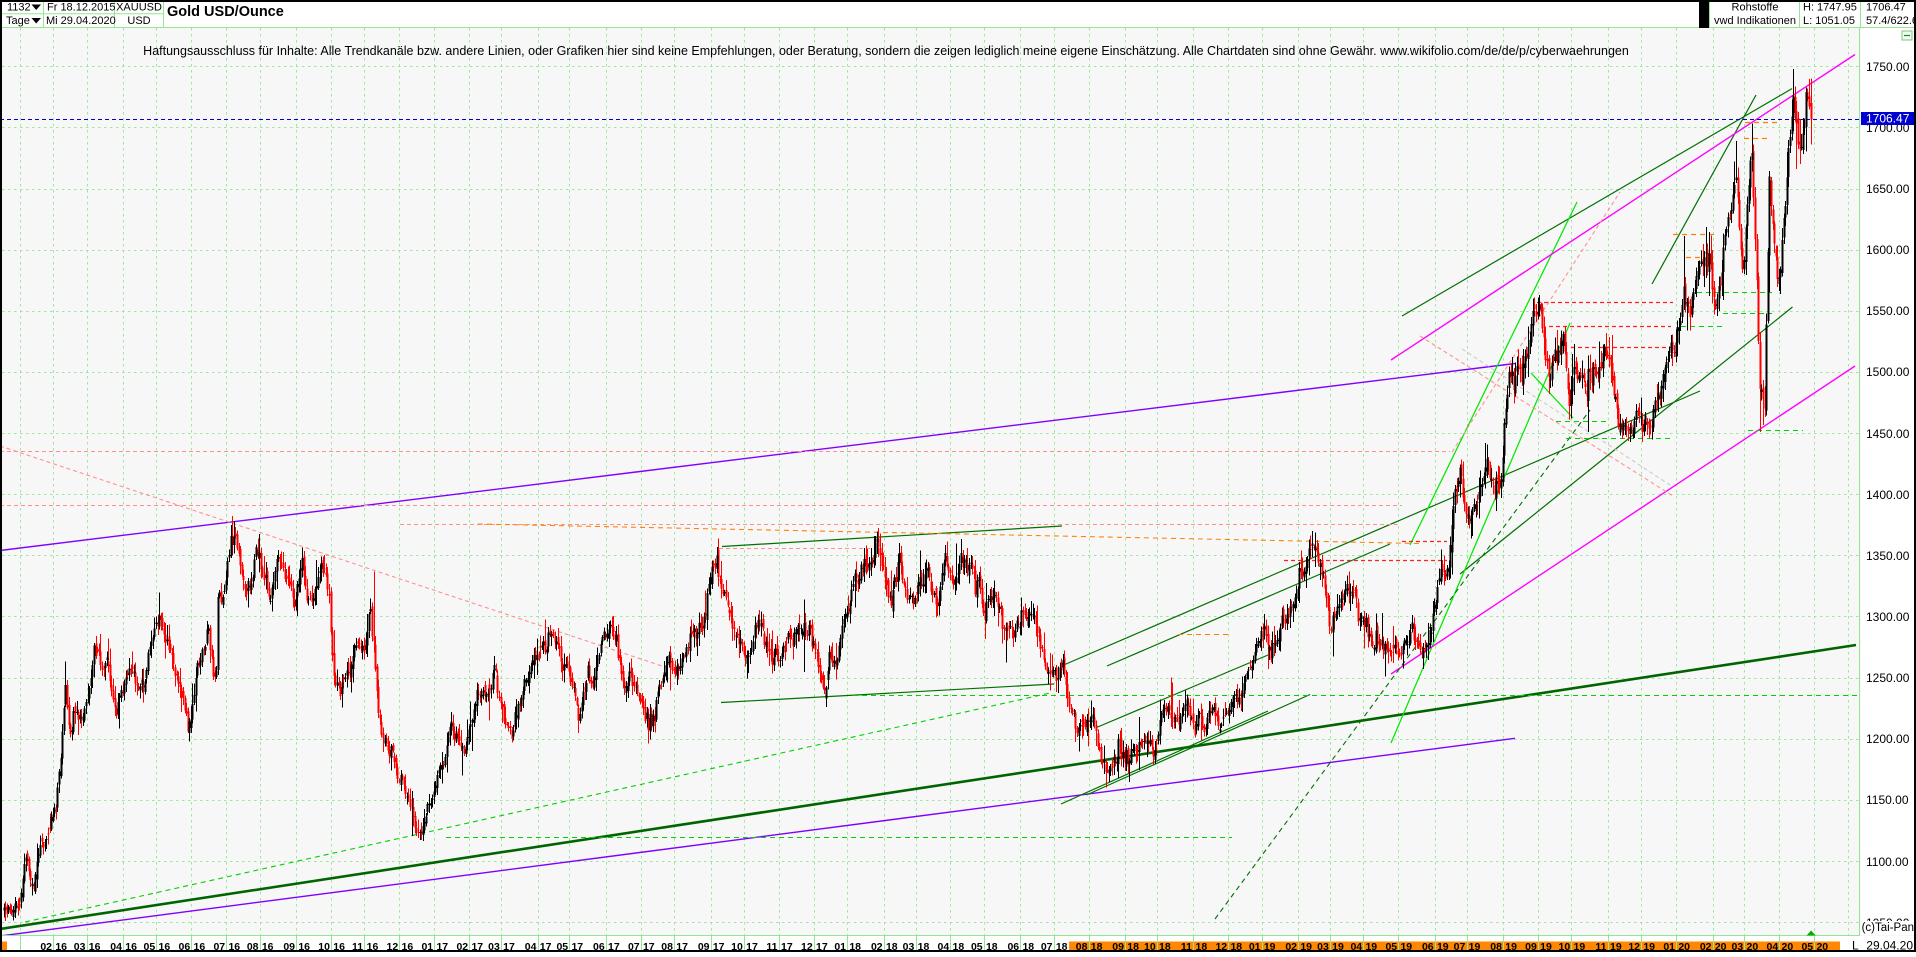  I want to click on svg-text: Tage, so click(18, 21).